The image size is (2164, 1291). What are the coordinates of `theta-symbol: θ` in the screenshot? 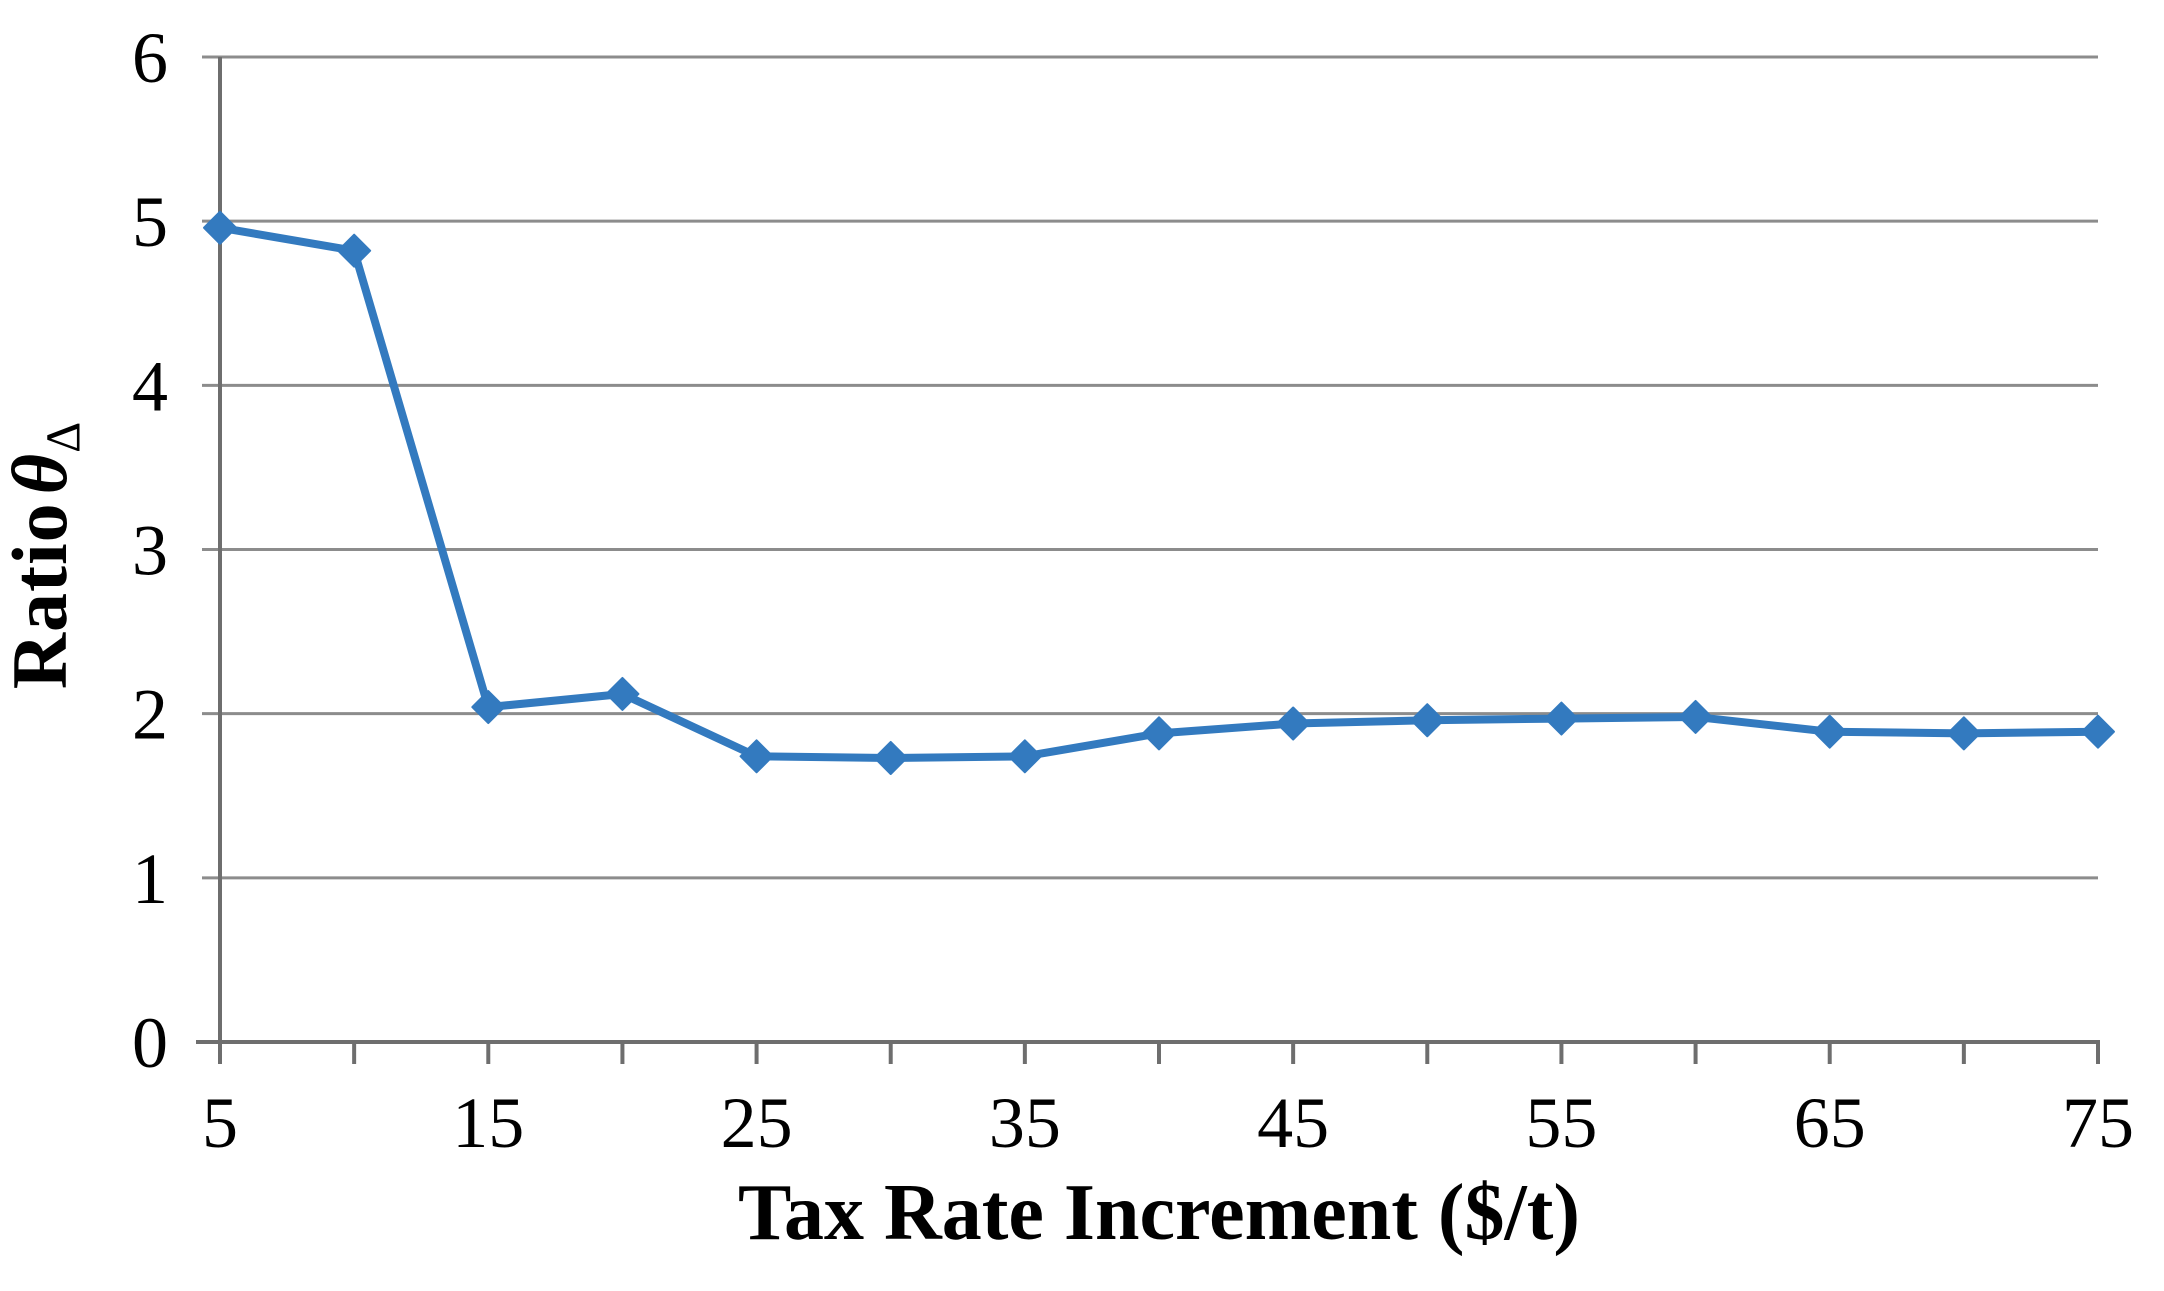 It's located at (41, 473).